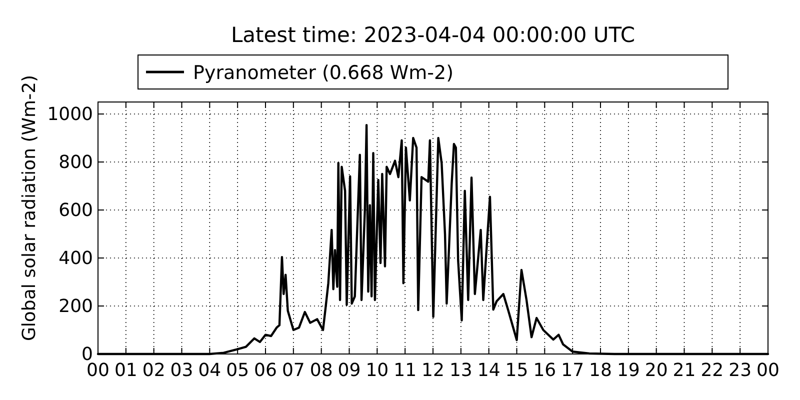 The height and width of the screenshot is (400, 800). Describe the element at coordinates (405, 370) in the screenshot. I see `x-tick-label: 11` at that location.